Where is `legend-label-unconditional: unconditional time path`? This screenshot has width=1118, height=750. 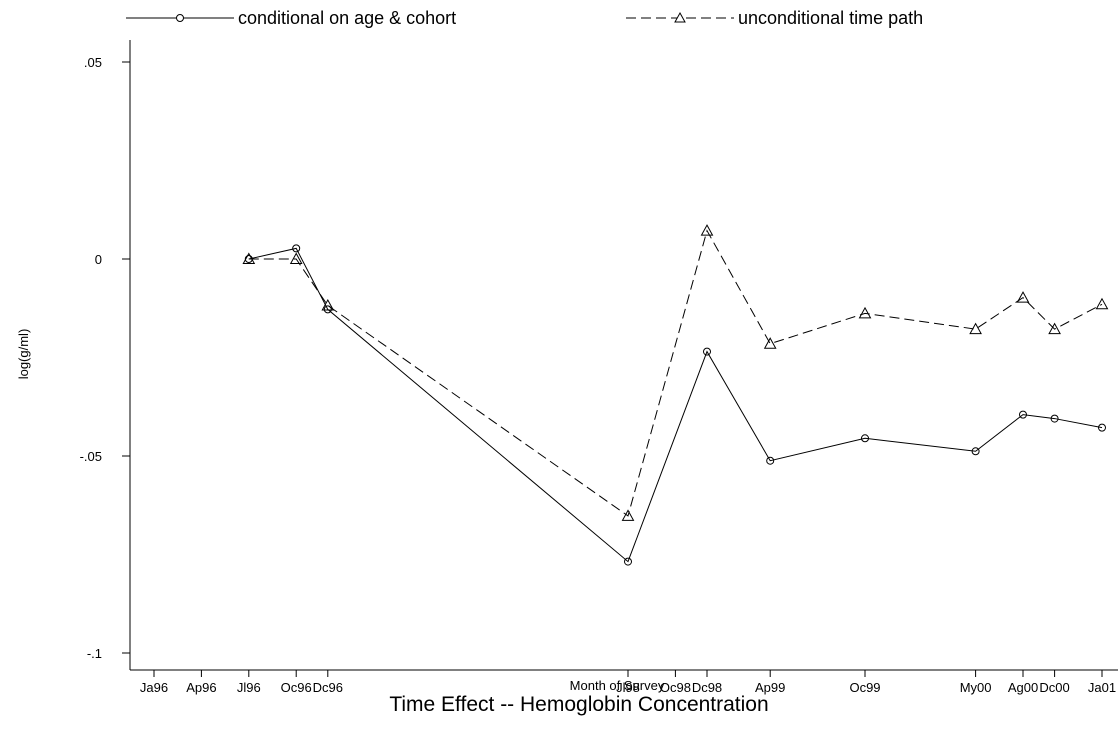
legend-label-unconditional: unconditional time path is located at coordinates (830, 18).